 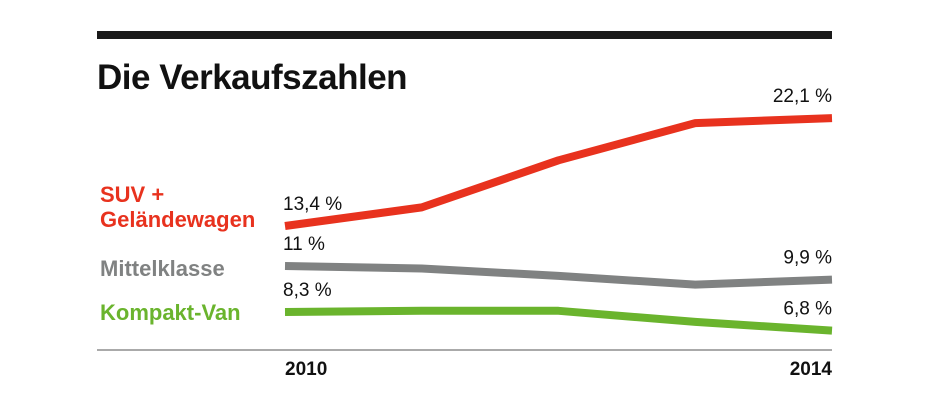 I want to click on end-label-mittelklasse: 9,9 %, so click(x=807, y=258).